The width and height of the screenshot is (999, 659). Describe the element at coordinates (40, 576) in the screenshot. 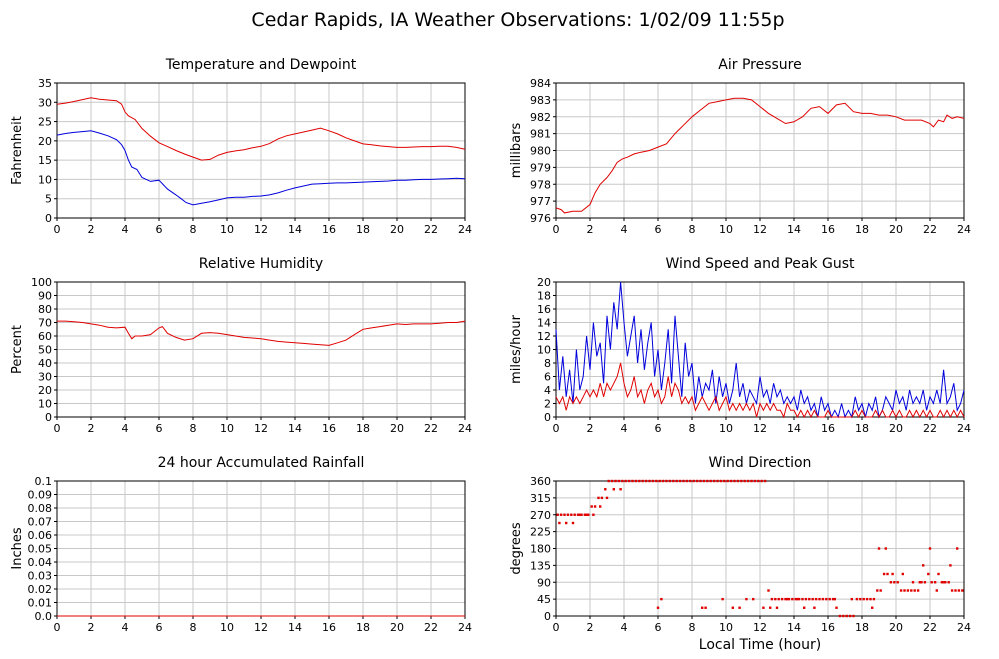

I see `y-tick-label: 0.03` at that location.